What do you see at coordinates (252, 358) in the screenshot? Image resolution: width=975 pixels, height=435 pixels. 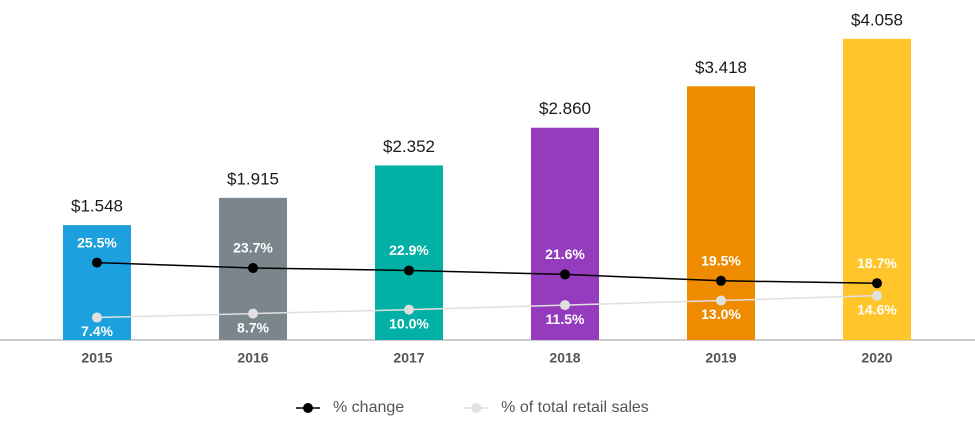 I see `x-tick-label: 2016` at bounding box center [252, 358].